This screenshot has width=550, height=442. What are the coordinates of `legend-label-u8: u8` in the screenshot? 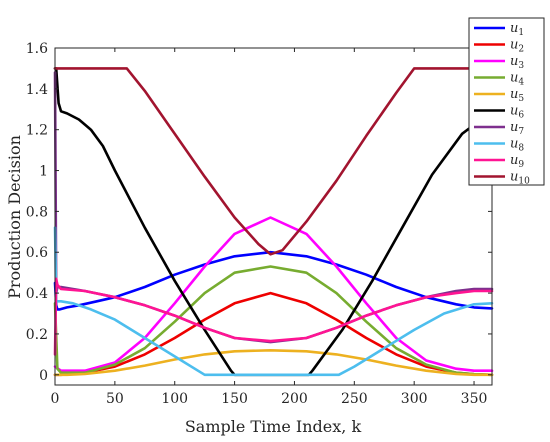 It's located at (517, 145).